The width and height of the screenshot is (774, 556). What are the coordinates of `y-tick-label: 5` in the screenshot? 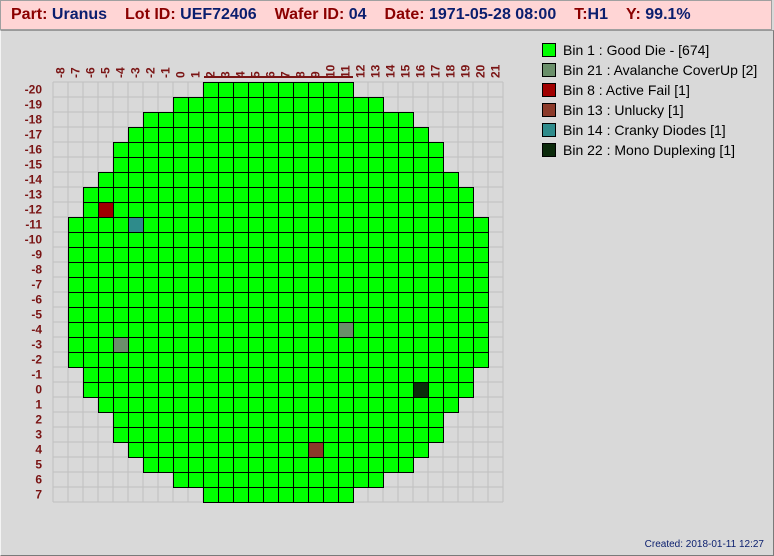 It's located at (38, 465).